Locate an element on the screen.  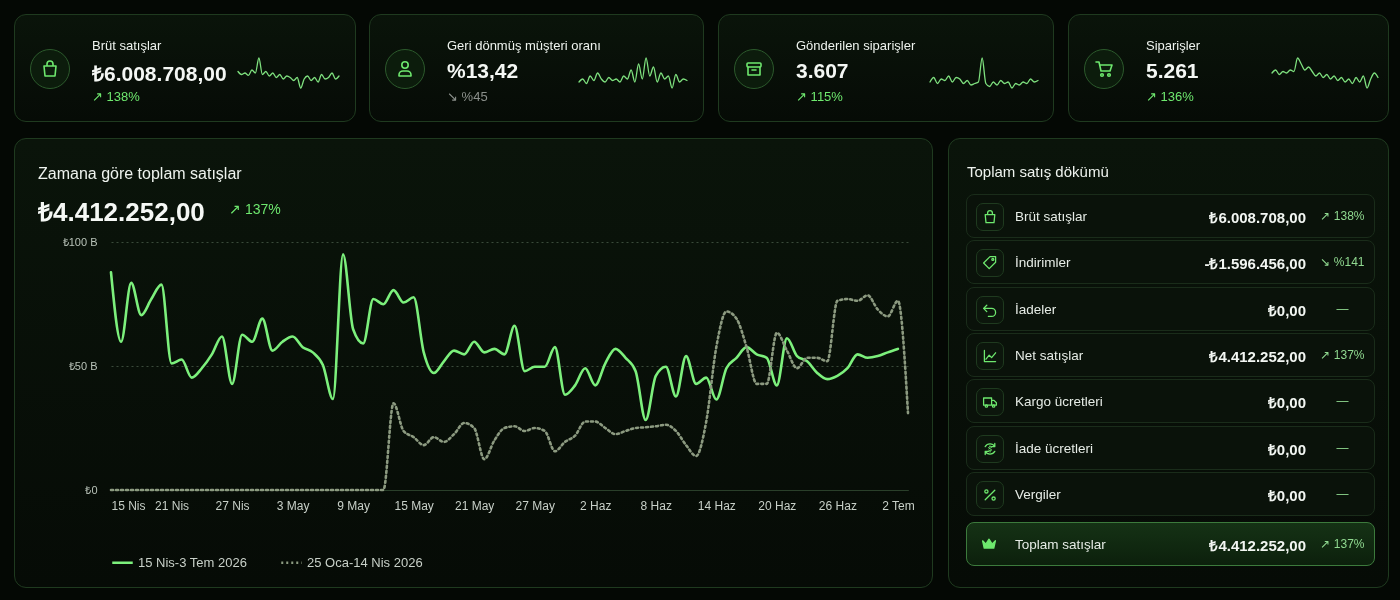
category-label: Brüt satışlar is located at coordinates (1051, 216).